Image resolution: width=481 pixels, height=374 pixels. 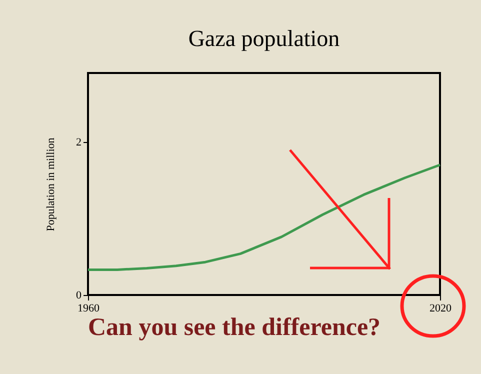 I want to click on y-axis-title: Population in million, so click(x=51, y=184).